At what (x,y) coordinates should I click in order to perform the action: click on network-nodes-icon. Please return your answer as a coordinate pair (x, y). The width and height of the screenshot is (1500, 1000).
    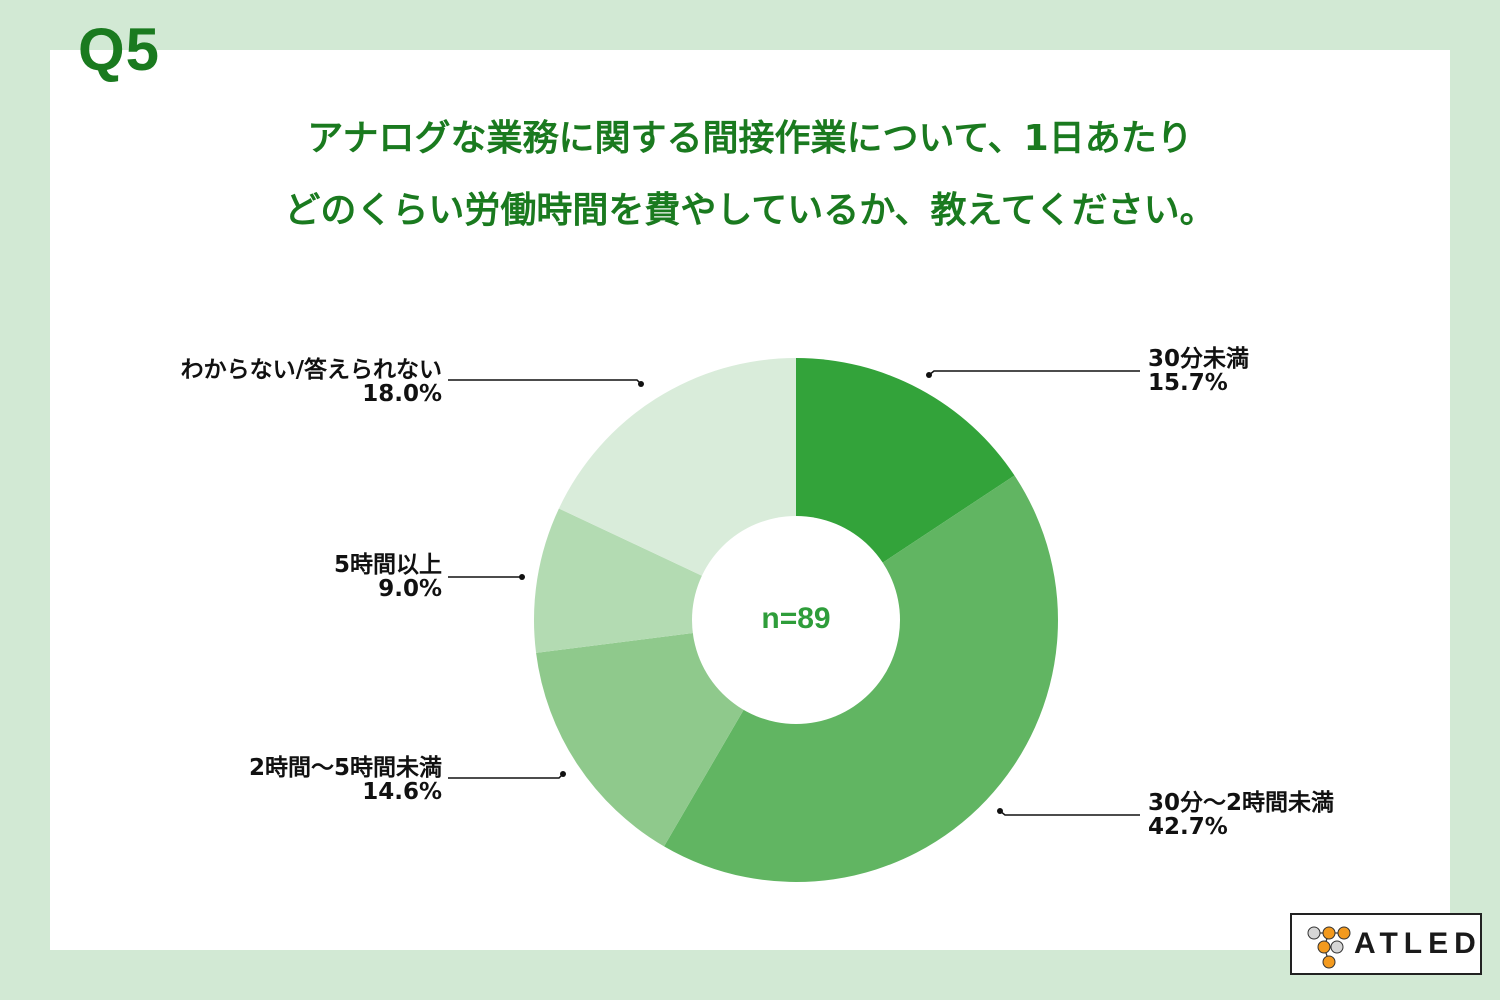
    Looking at the image, I should click on (1329, 947).